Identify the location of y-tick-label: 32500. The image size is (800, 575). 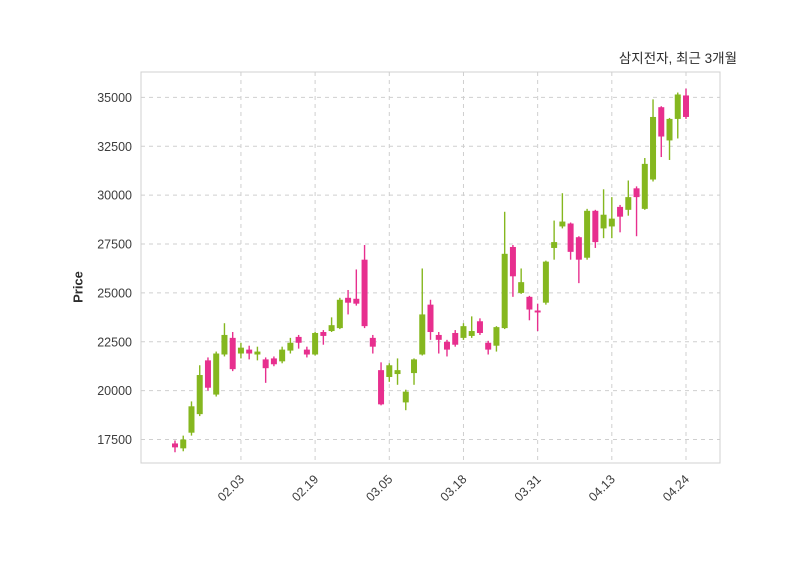
(114, 147).